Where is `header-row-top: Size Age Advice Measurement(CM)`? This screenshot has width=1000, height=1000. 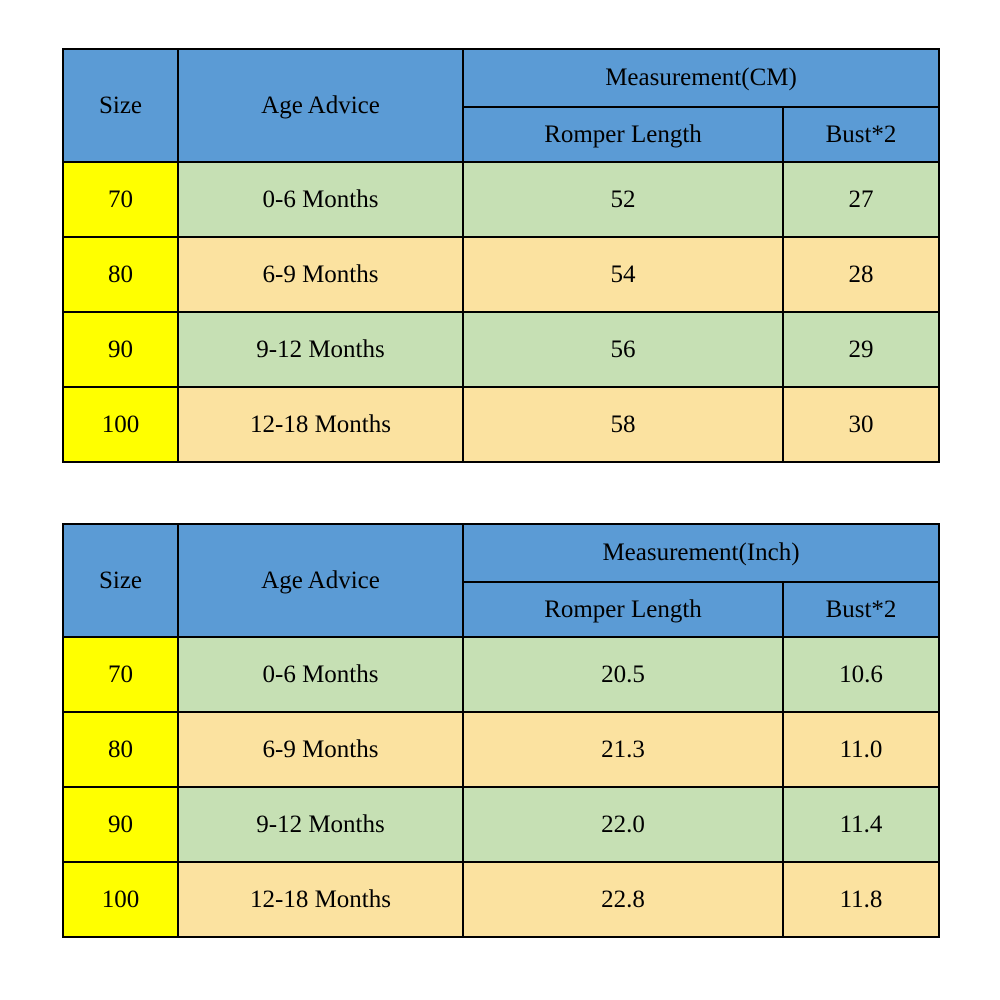 header-row-top: Size Age Advice Measurement(CM) is located at coordinates (501, 105).